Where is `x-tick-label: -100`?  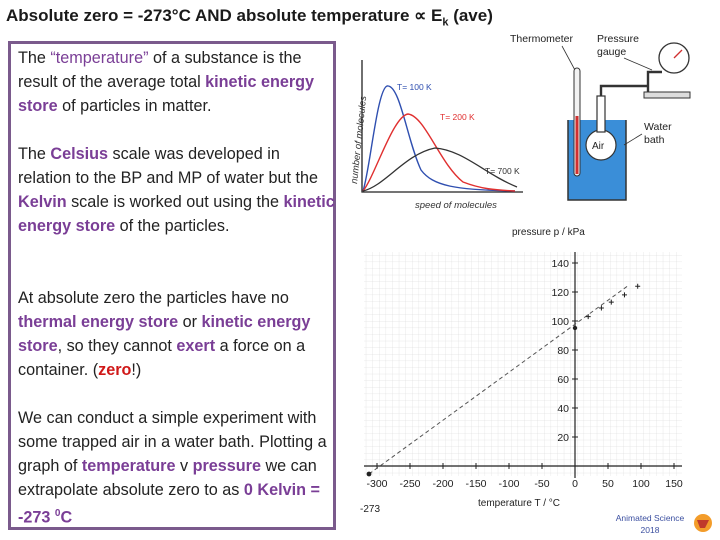 x-tick-label: -100 is located at coordinates (508, 484).